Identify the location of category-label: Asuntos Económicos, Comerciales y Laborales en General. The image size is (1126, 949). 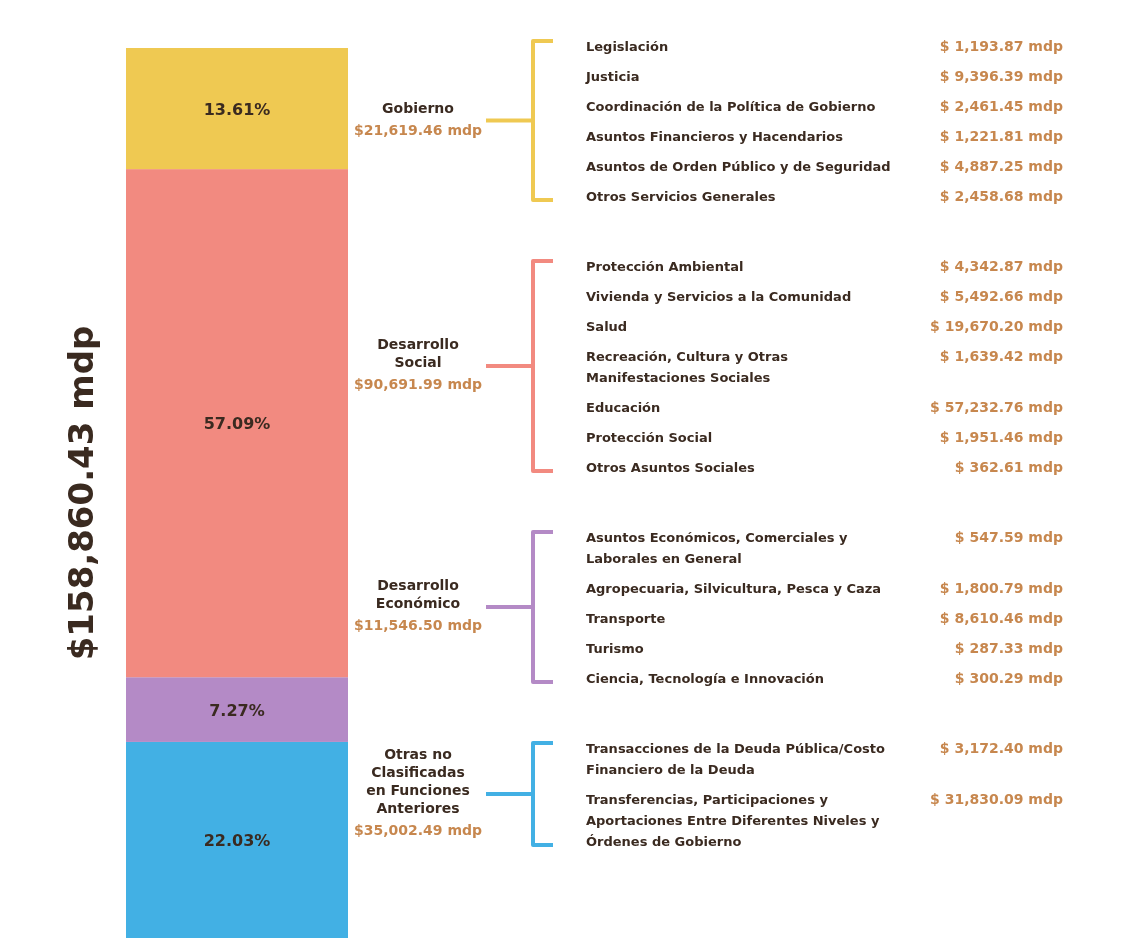
(717, 548).